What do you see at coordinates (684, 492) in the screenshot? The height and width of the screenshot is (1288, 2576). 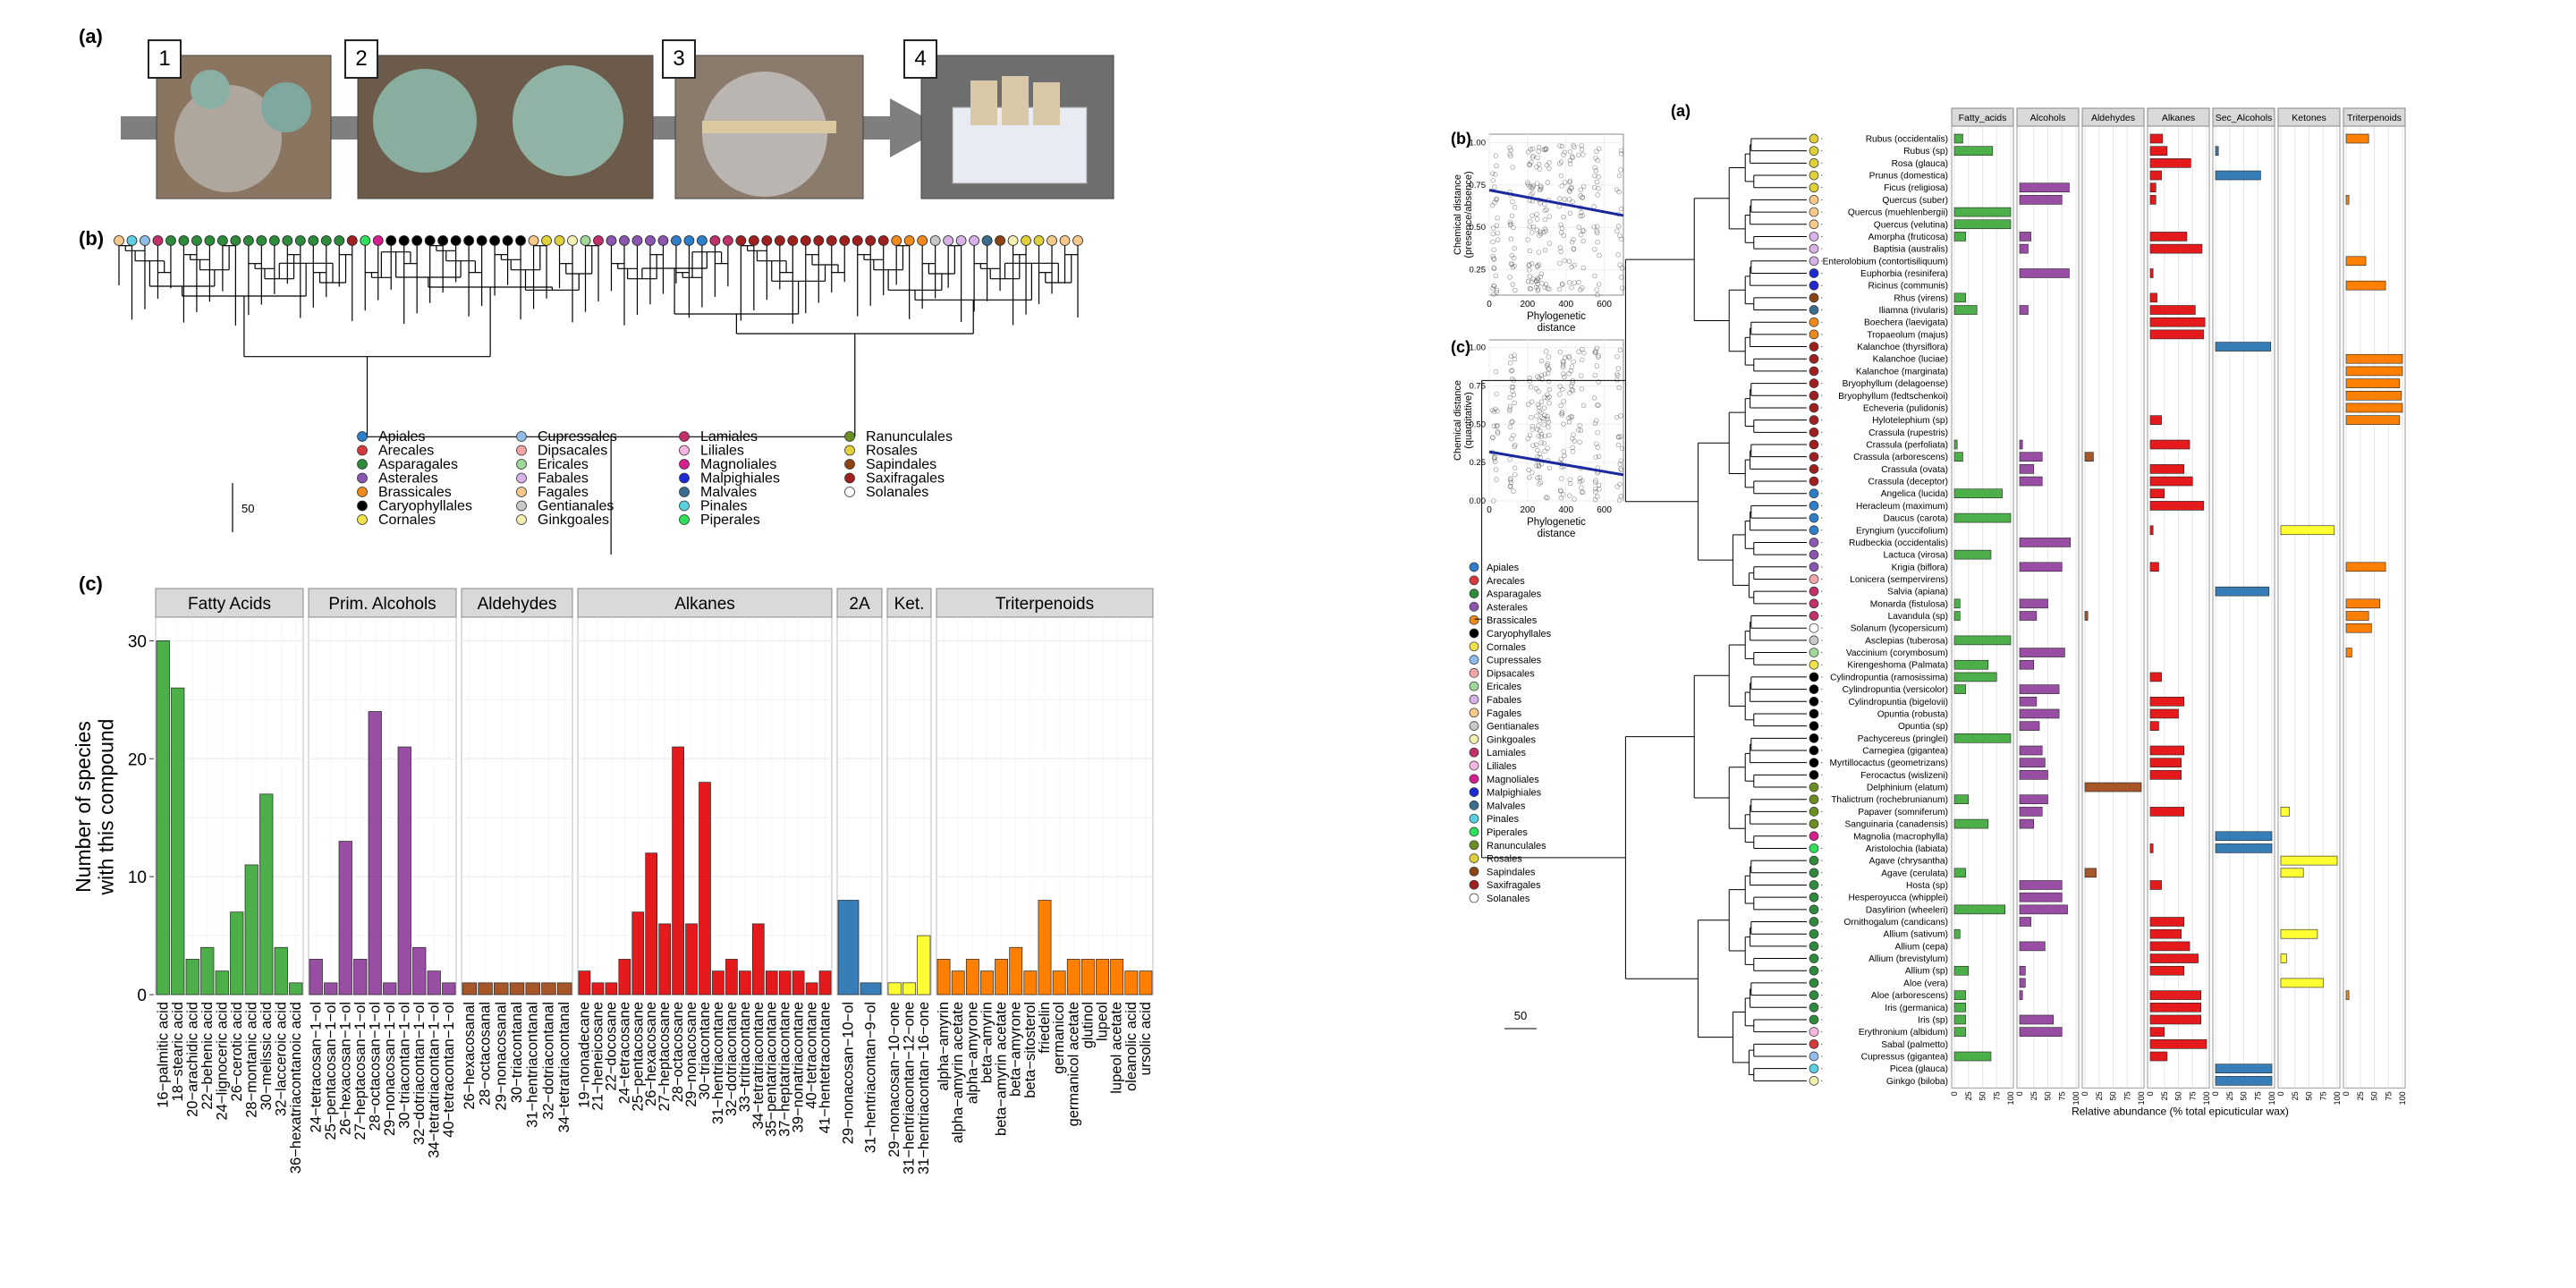 I see `legend-swatch-malvales` at bounding box center [684, 492].